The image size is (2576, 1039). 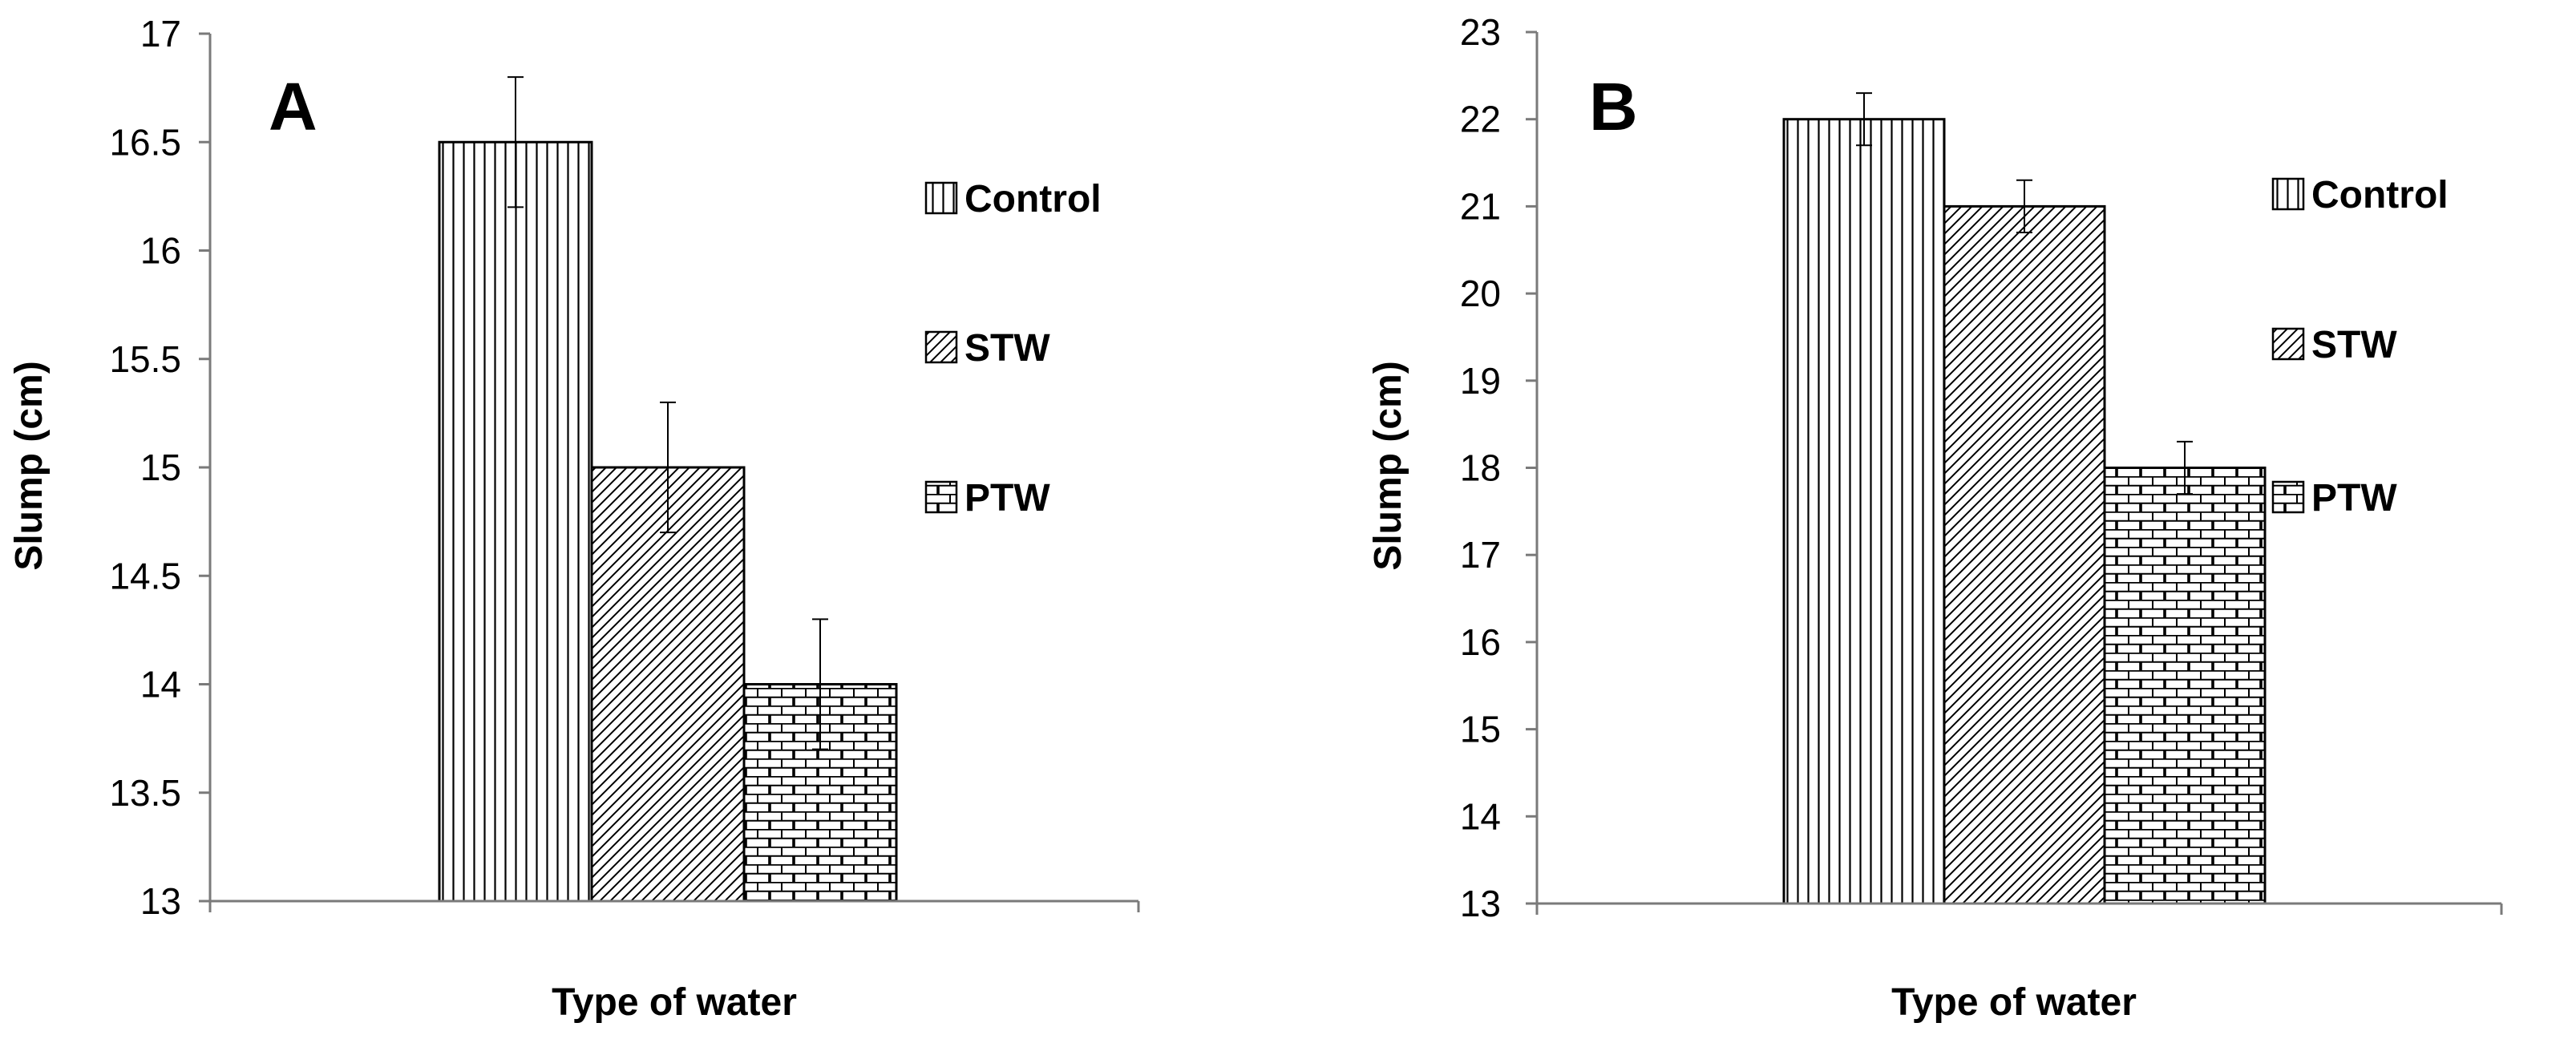 I want to click on panel-b-y-tick-label: 17, so click(x=1480, y=555).